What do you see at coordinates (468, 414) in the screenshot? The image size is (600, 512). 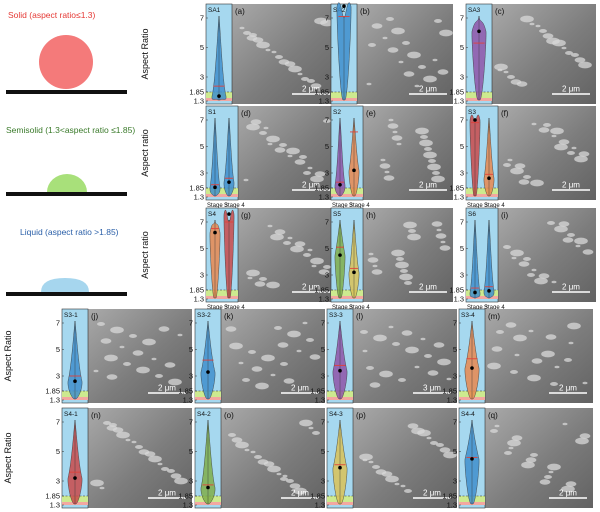 I see `panel-title: S4-4` at bounding box center [468, 414].